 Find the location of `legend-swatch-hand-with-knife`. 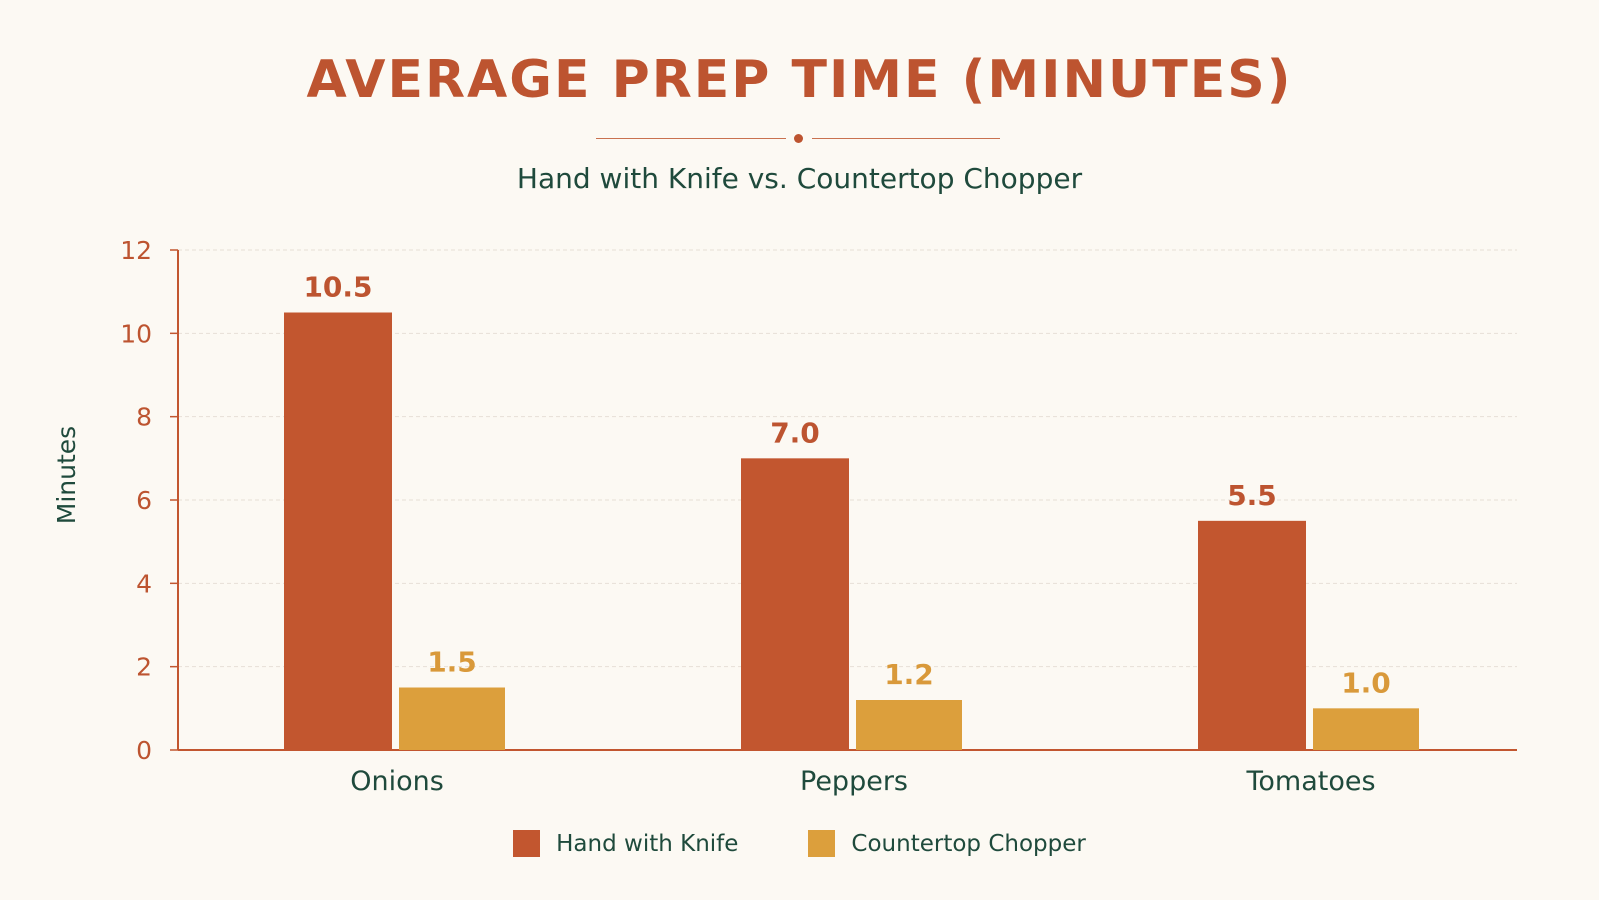

legend-swatch-hand-with-knife is located at coordinates (527, 843).